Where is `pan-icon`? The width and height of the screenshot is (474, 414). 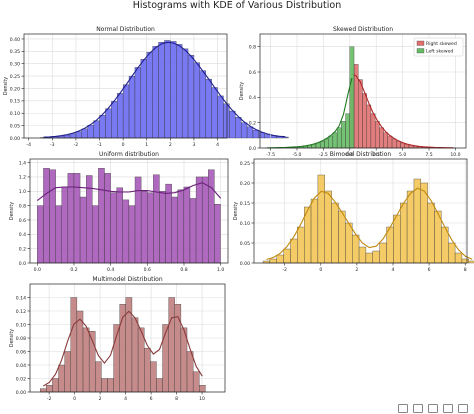
pan-icon is located at coordinates (433, 408).